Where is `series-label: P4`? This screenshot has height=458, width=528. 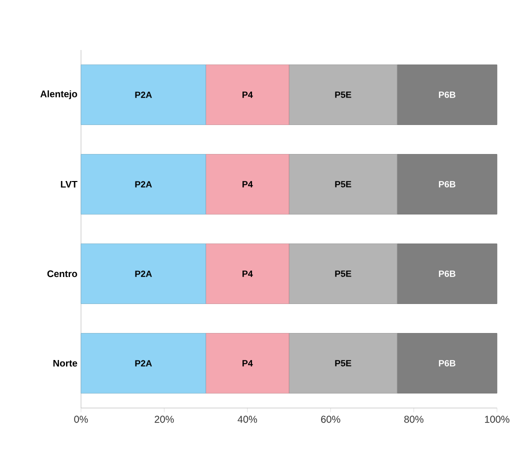
series-label: P4 is located at coordinates (247, 184).